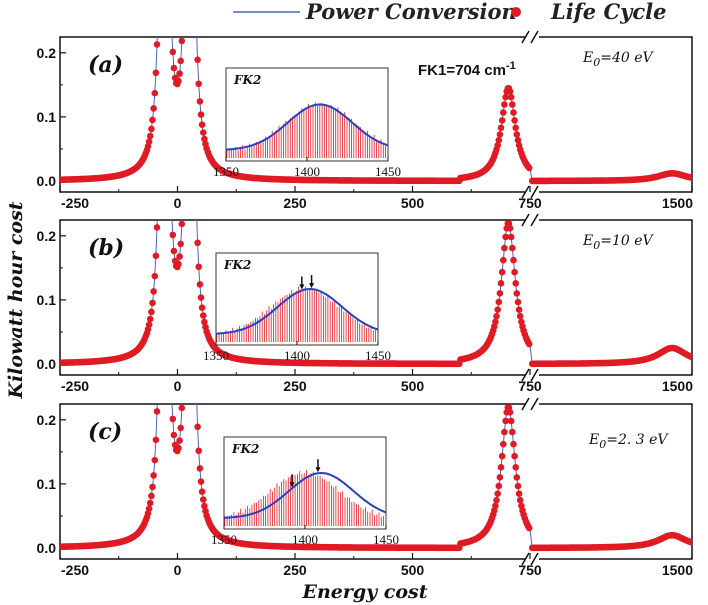 Image resolution: width=708 pixels, height=605 pixels. I want to click on y-axis-title: Kilowatt hour cost, so click(16, 300).